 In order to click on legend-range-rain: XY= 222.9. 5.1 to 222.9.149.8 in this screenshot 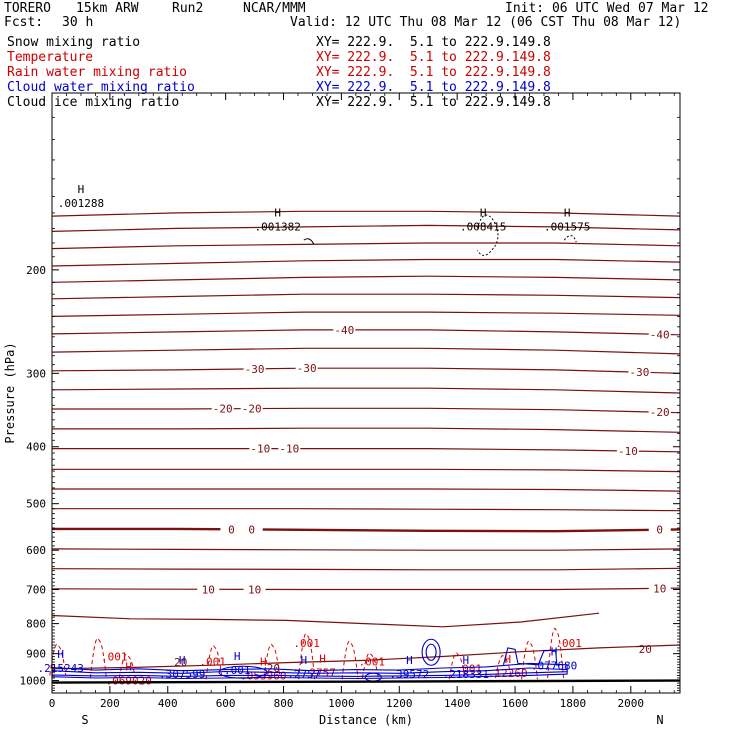, I will do `click(433, 72)`.